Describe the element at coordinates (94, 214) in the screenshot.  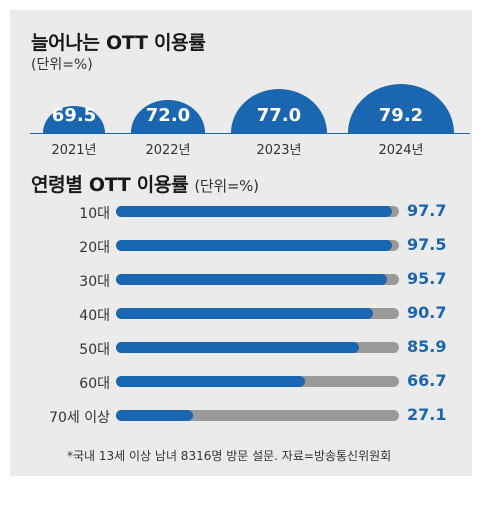
I see `age-label: 10대` at that location.